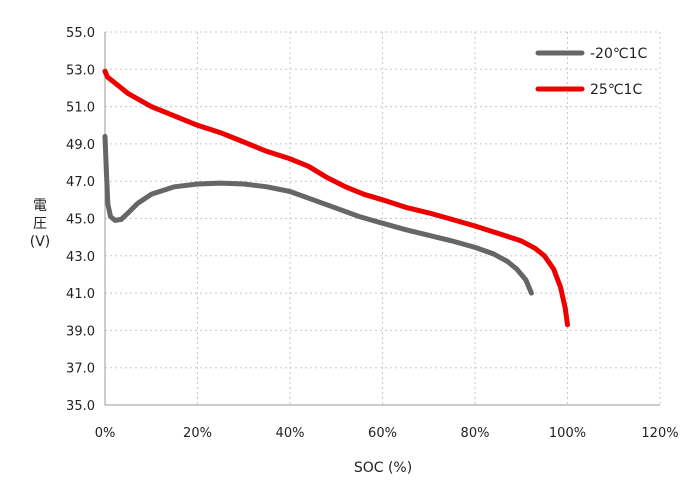 This screenshot has width=700, height=494. What do you see at coordinates (80, 108) in the screenshot?
I see `y-tick-label: 51.0` at bounding box center [80, 108].